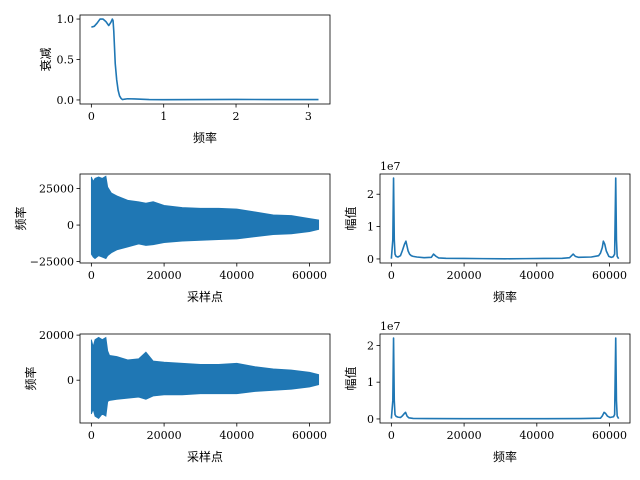 This screenshot has height=480, width=640. Describe the element at coordinates (66, 100) in the screenshot. I see `y-tick-label: 0.0` at that location.